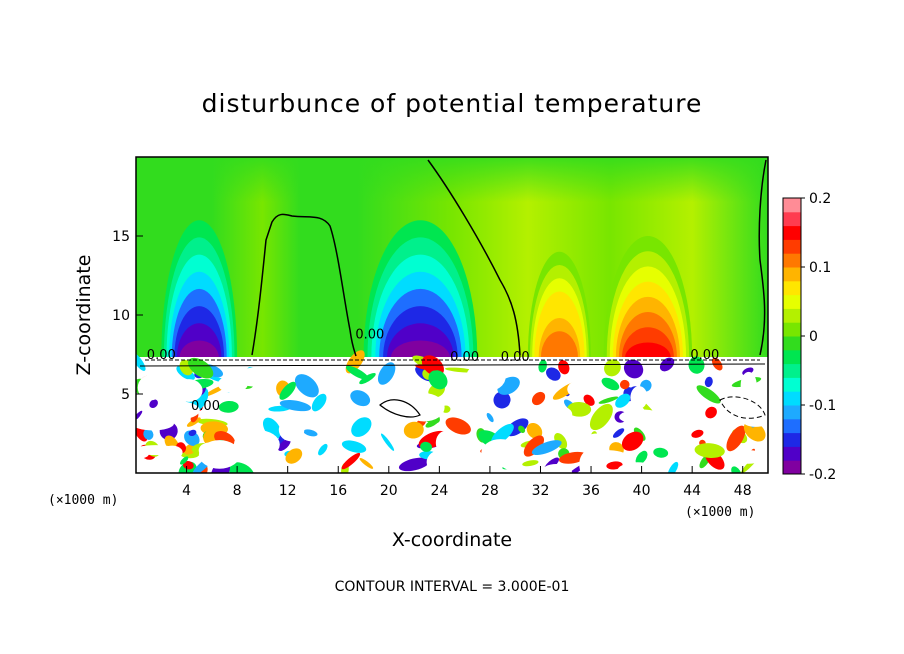 The image size is (904, 654). What do you see at coordinates (467, 482) in the screenshot?
I see `x-axis: 4 8 12 16 20 24 28 32 36 40 44 48` at bounding box center [467, 482].